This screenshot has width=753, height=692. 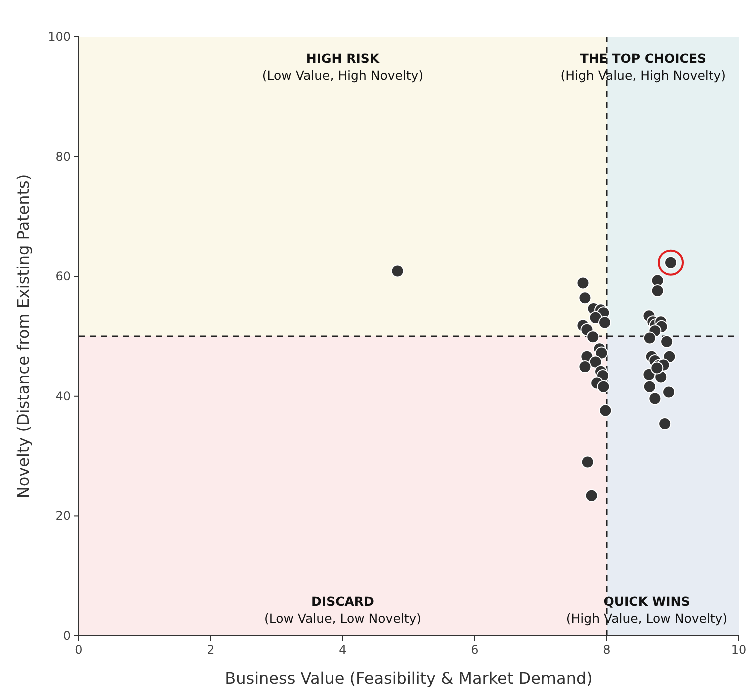 What do you see at coordinates (23, 336) in the screenshot?
I see `y-axis-title: Novelty (Distance from Existing Patents)` at bounding box center [23, 336].